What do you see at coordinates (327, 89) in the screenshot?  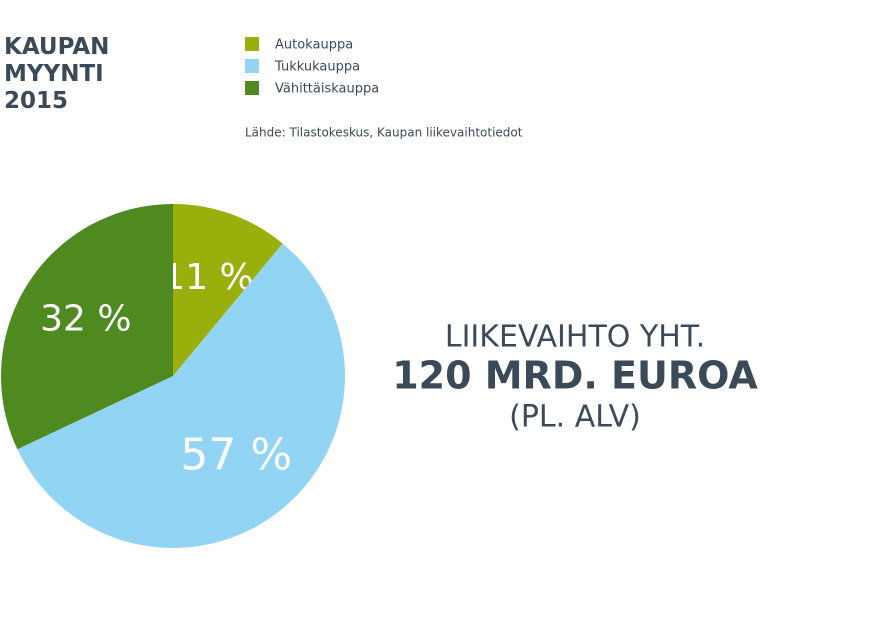 I see `legend-label: Vähittäiskauppa` at bounding box center [327, 89].